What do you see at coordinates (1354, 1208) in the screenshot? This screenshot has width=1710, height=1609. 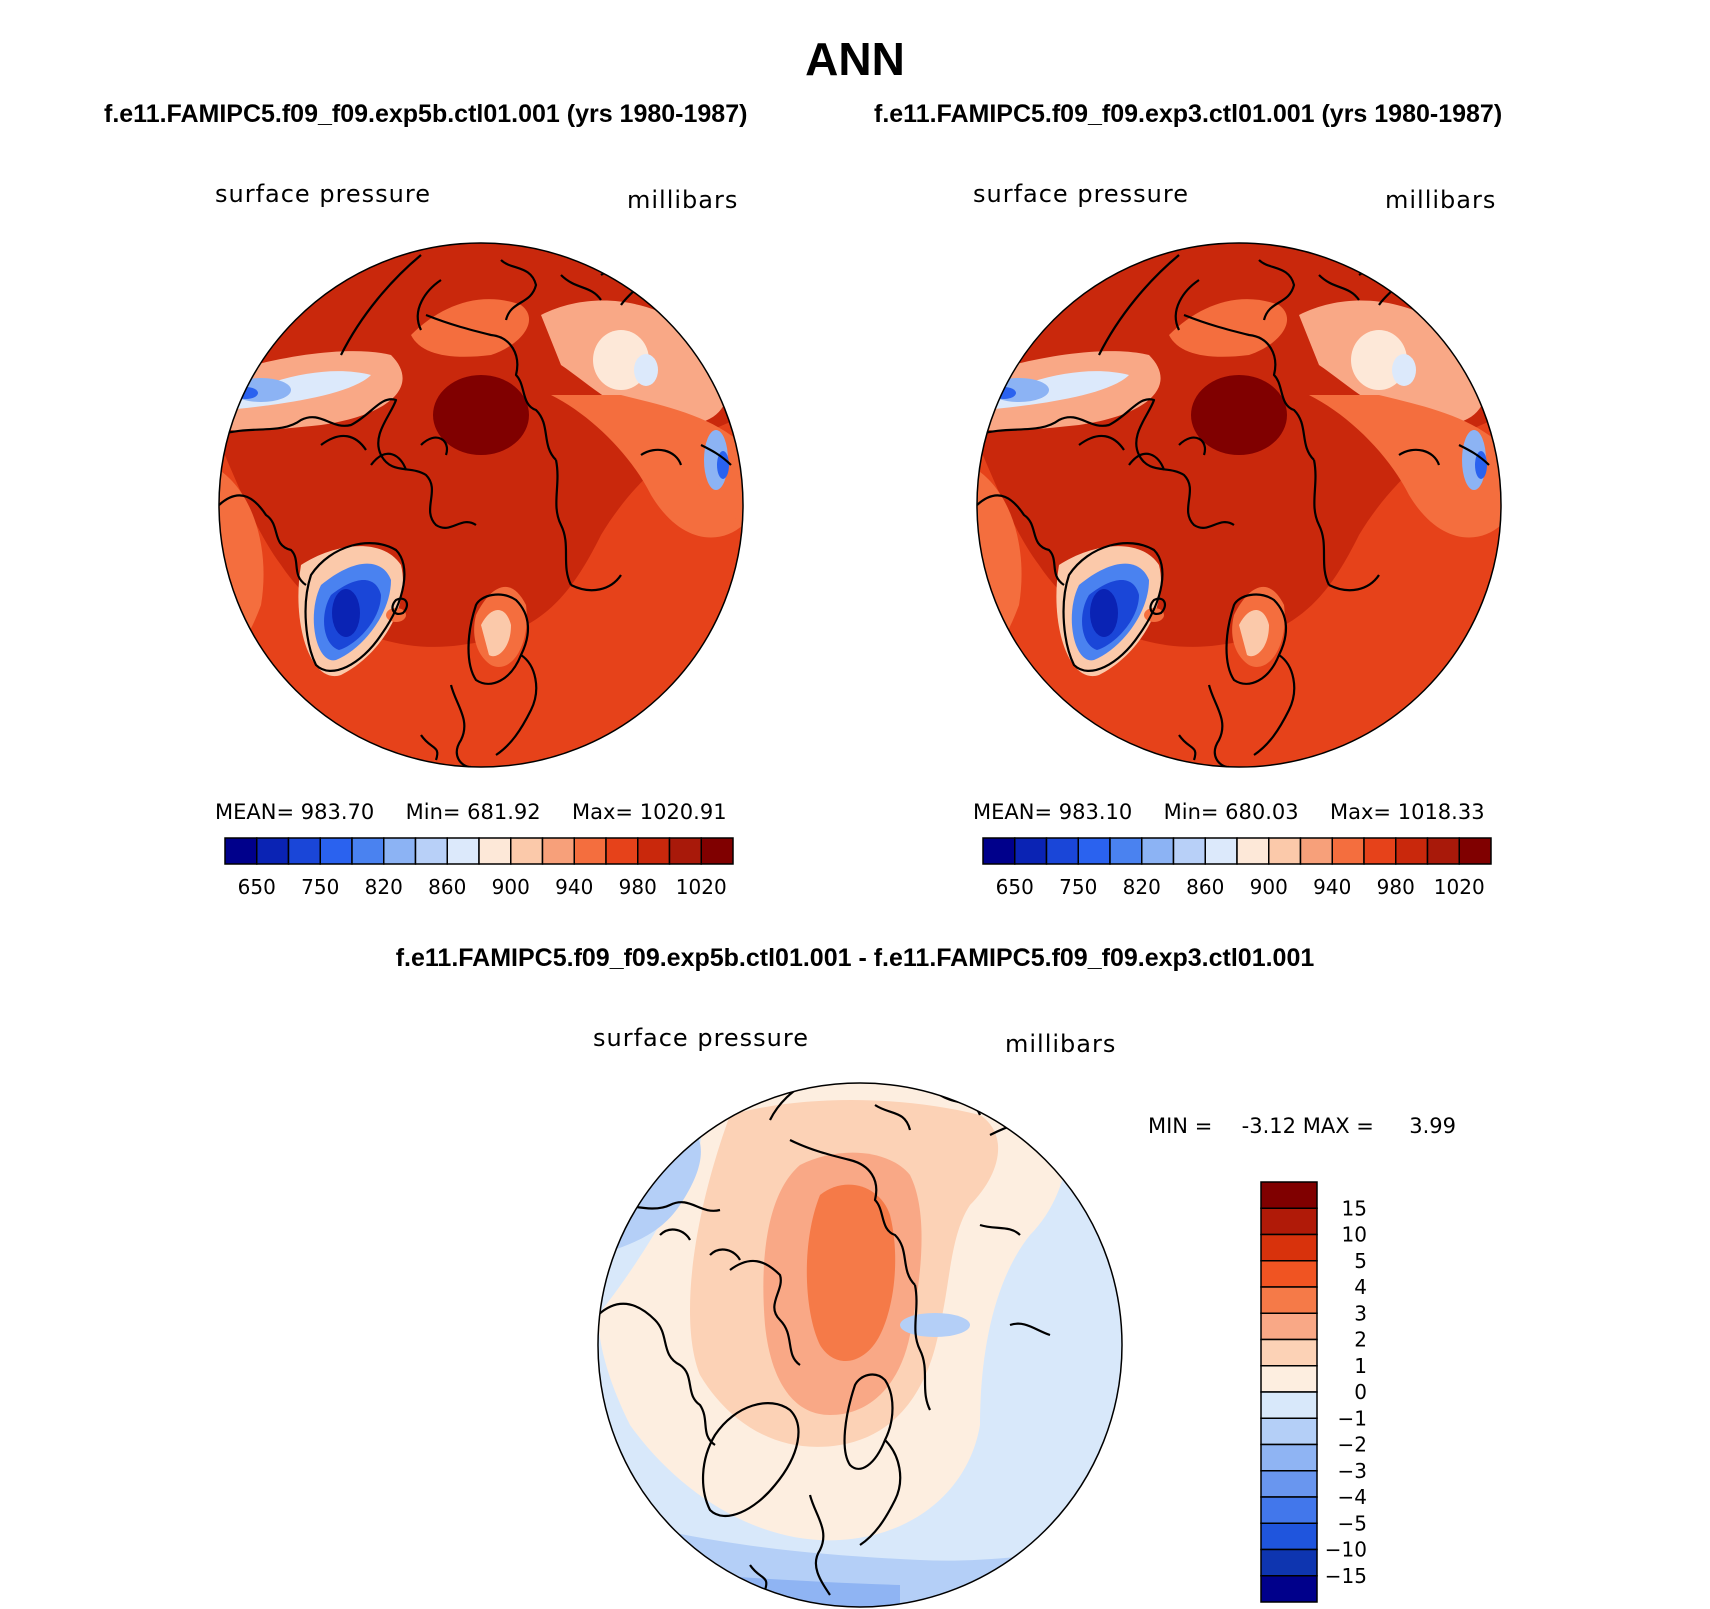 I see `colorbar-tick-label: 15` at bounding box center [1354, 1208].